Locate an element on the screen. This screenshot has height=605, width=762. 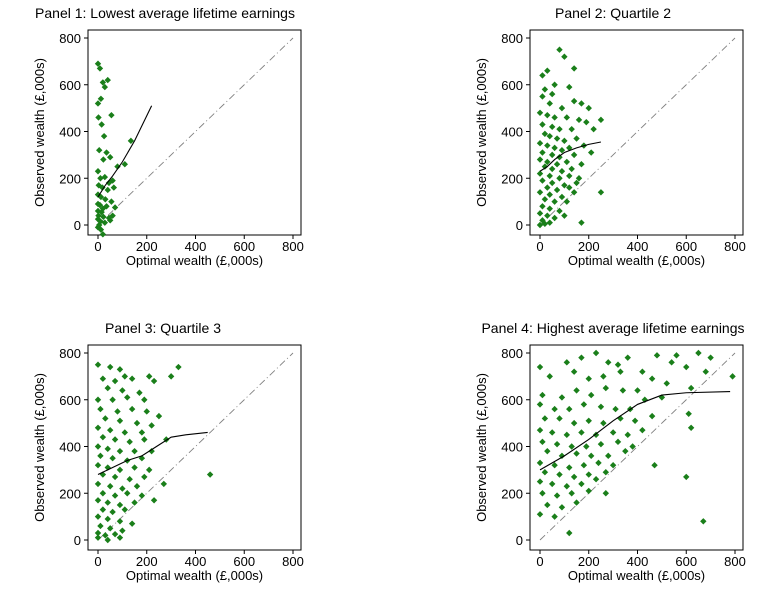
x-tick-label: 800 is located at coordinates (293, 246).